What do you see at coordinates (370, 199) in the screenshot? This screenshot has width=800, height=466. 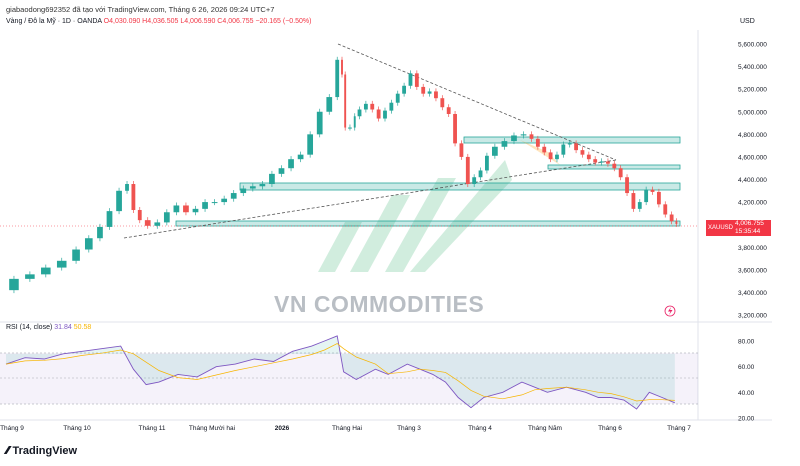 I see `ascending-trendline` at bounding box center [370, 199].